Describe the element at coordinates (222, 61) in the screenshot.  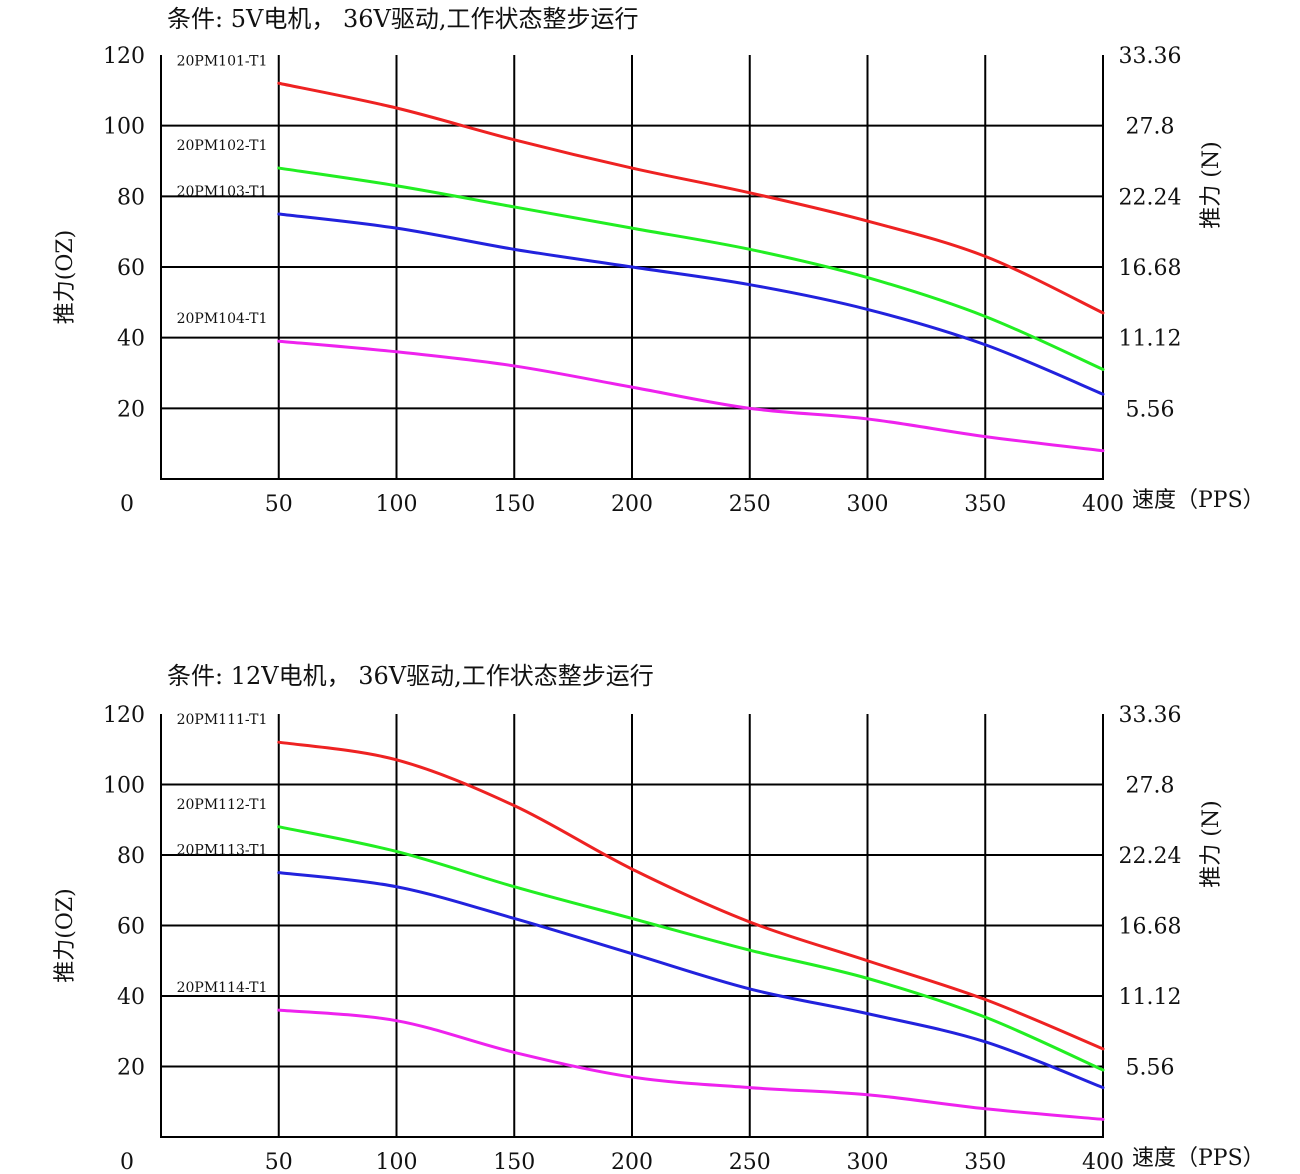
I see `series-label: 20PM101-T1` at that location.